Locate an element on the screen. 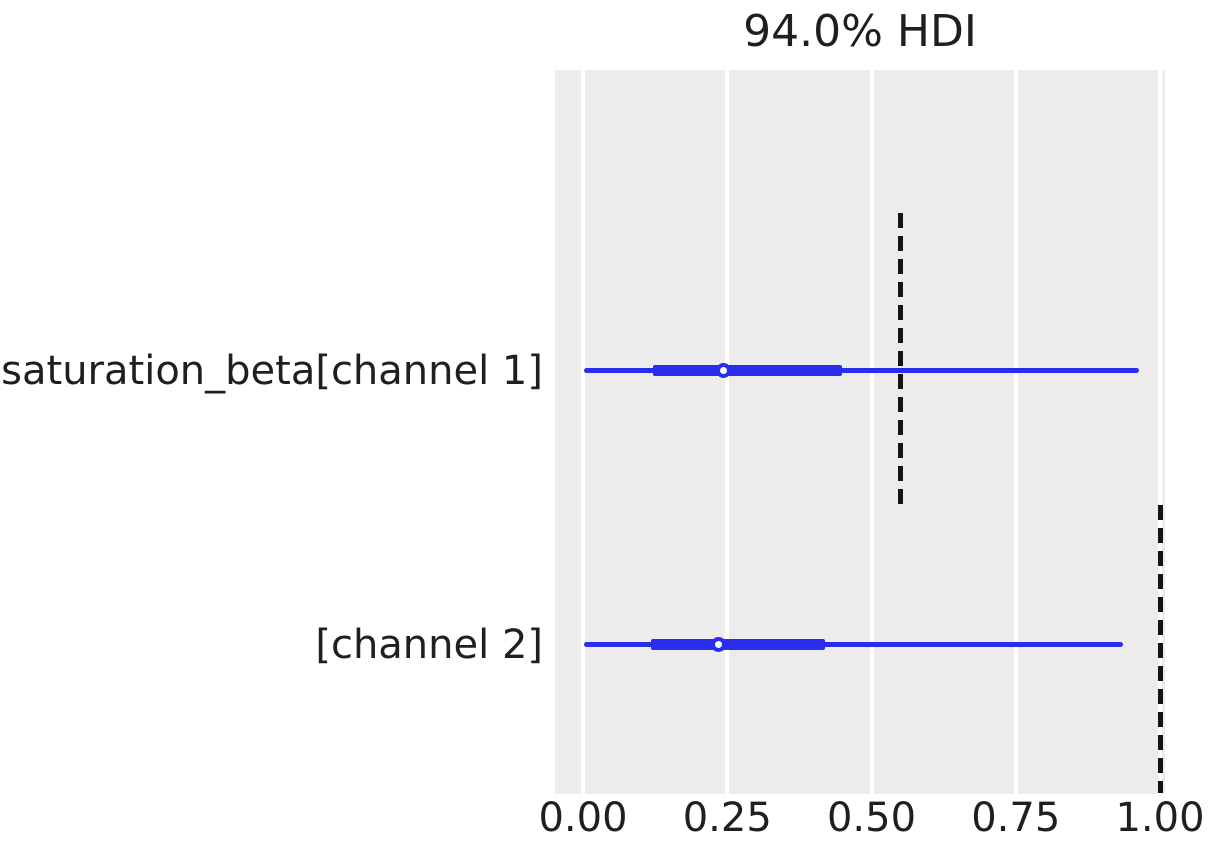 The height and width of the screenshot is (863, 1223). x-axis-tick-label: 0.75 is located at coordinates (1016, 818).